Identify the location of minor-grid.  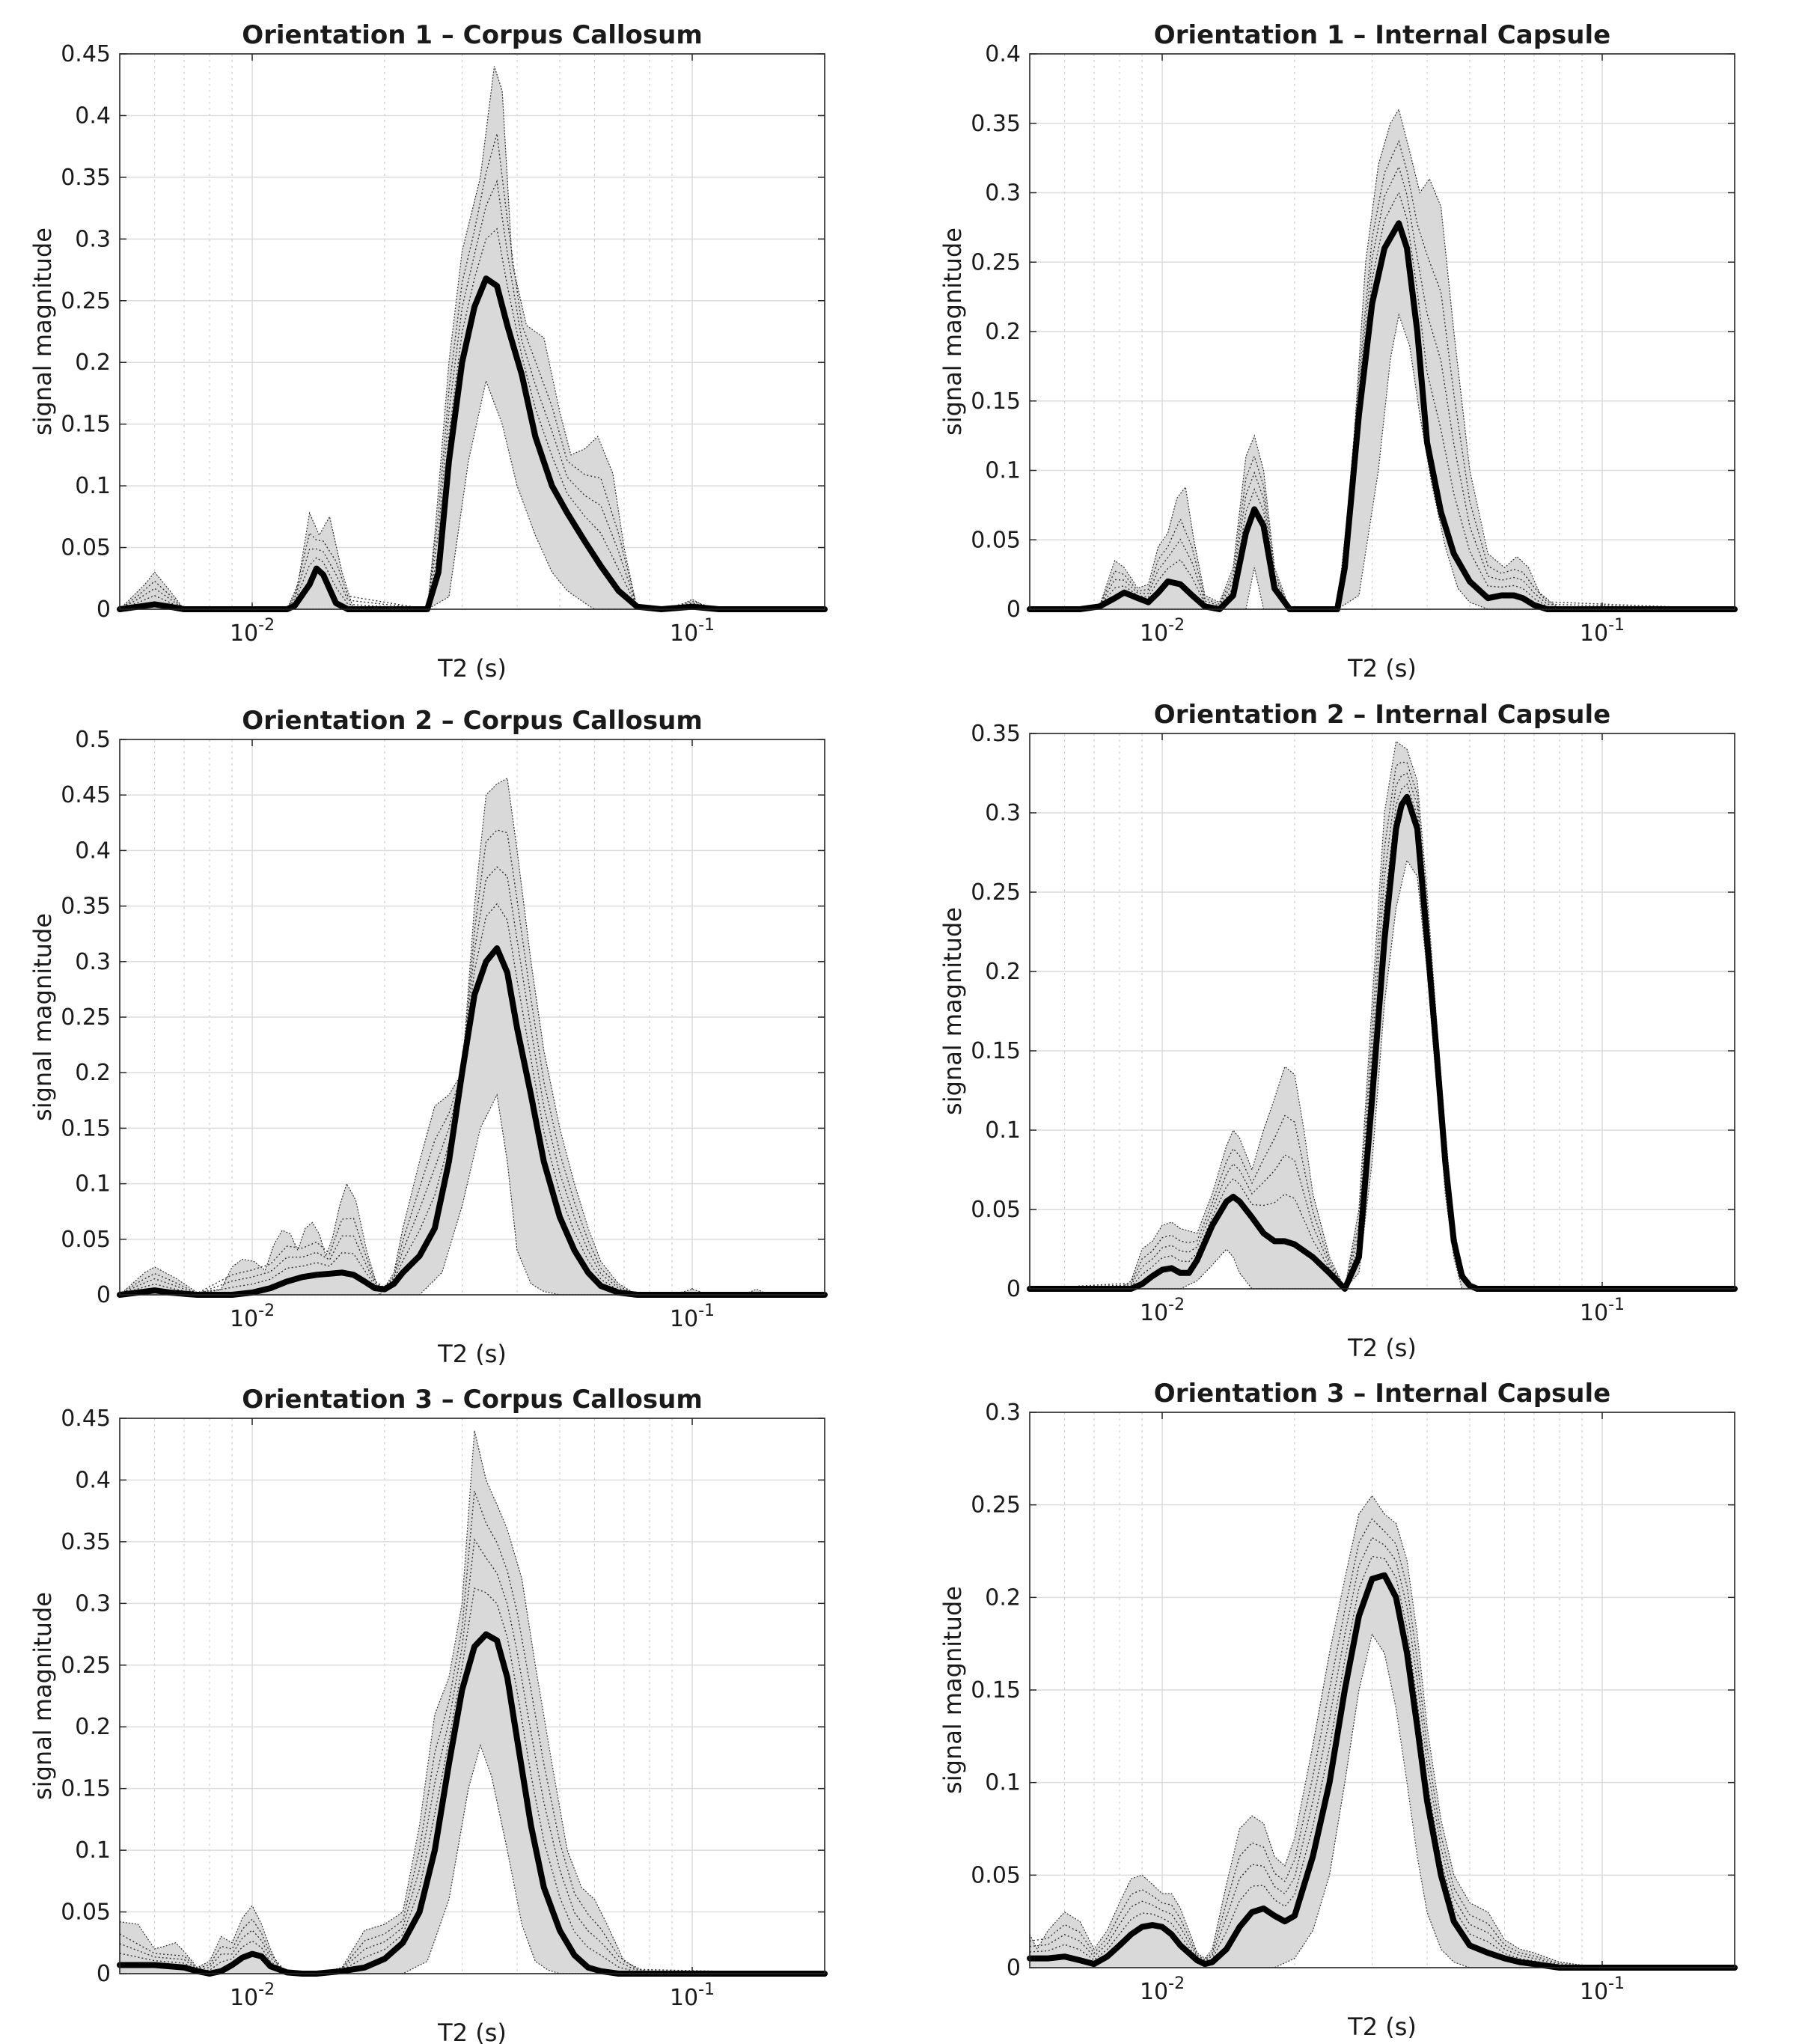
(1333, 1011).